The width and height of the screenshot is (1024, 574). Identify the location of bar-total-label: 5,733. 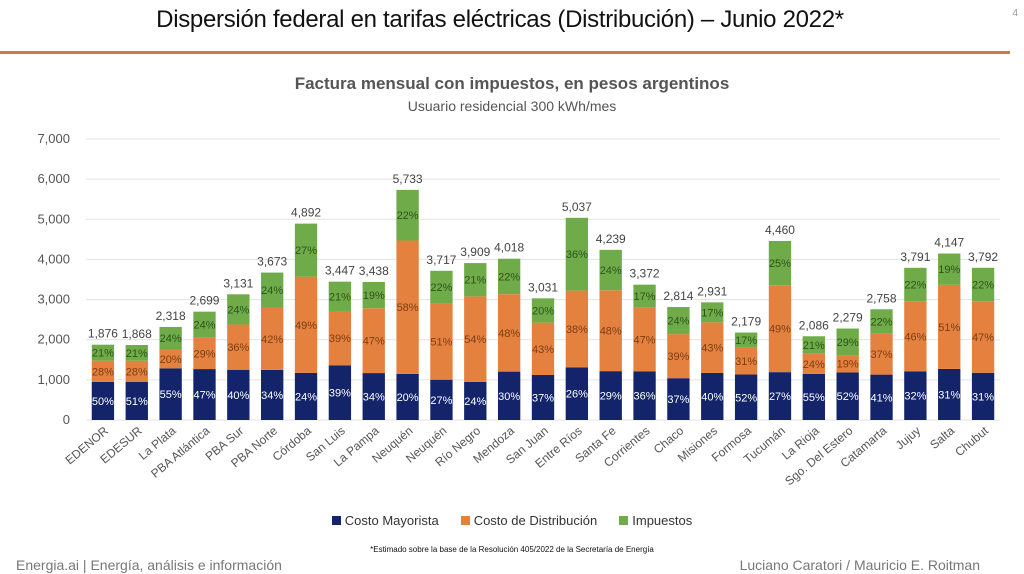
(408, 179).